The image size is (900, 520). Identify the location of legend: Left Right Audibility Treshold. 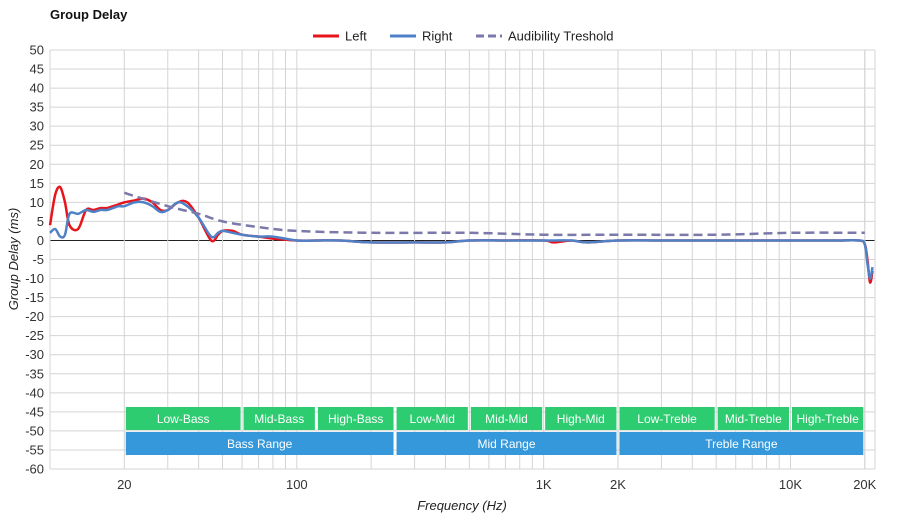
(463, 36).